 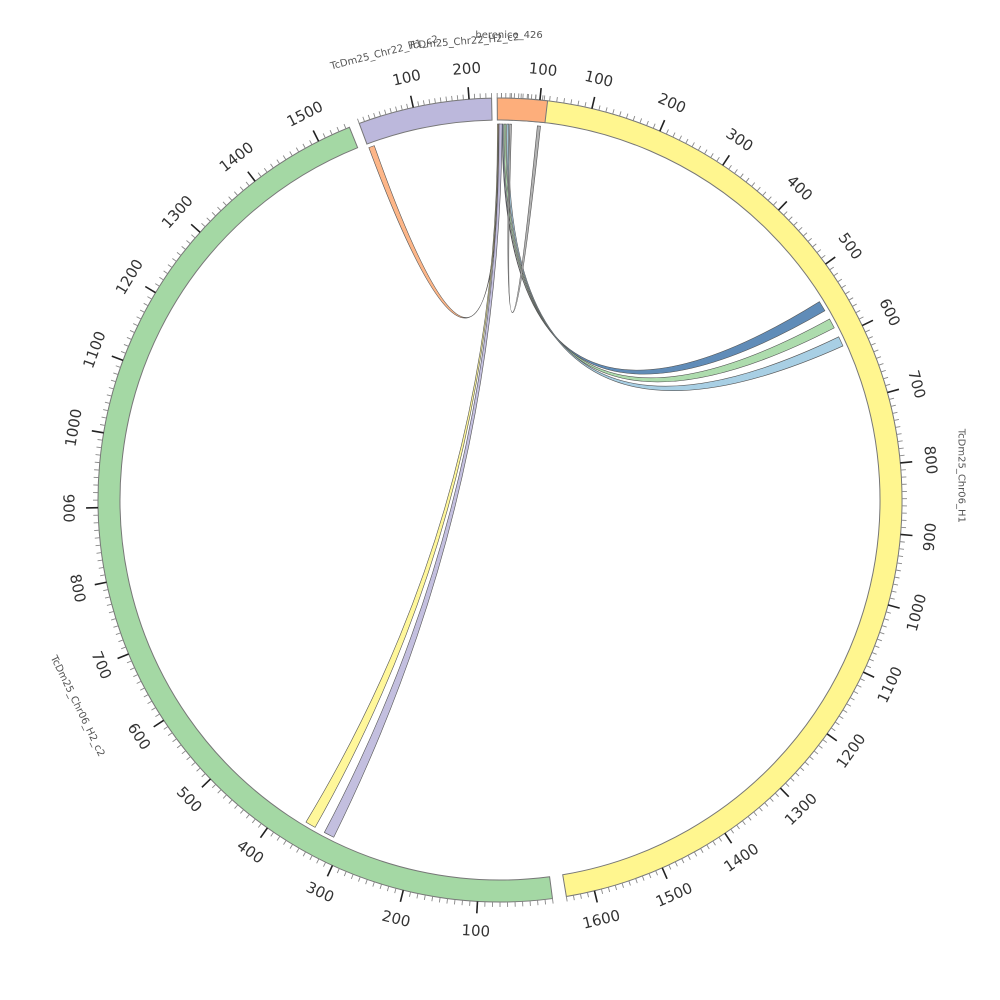 I want to click on tick-label-chr06_h1-500: 500, so click(x=850, y=246).